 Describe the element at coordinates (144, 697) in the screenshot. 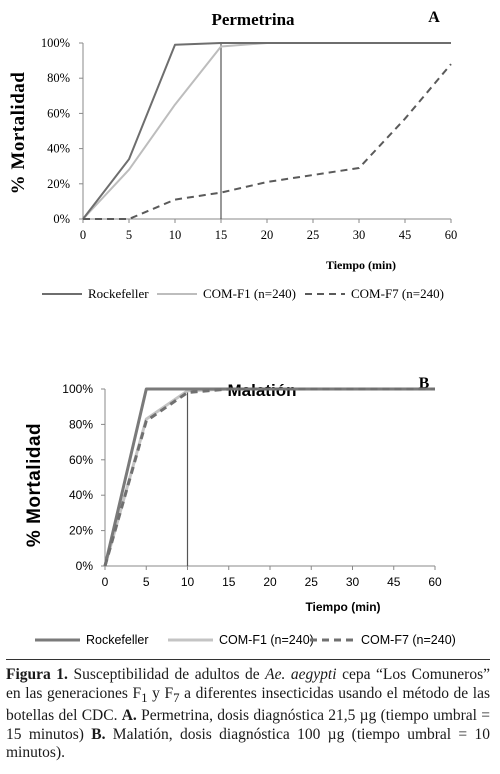

I see `caption-subscript-1: 1` at that location.